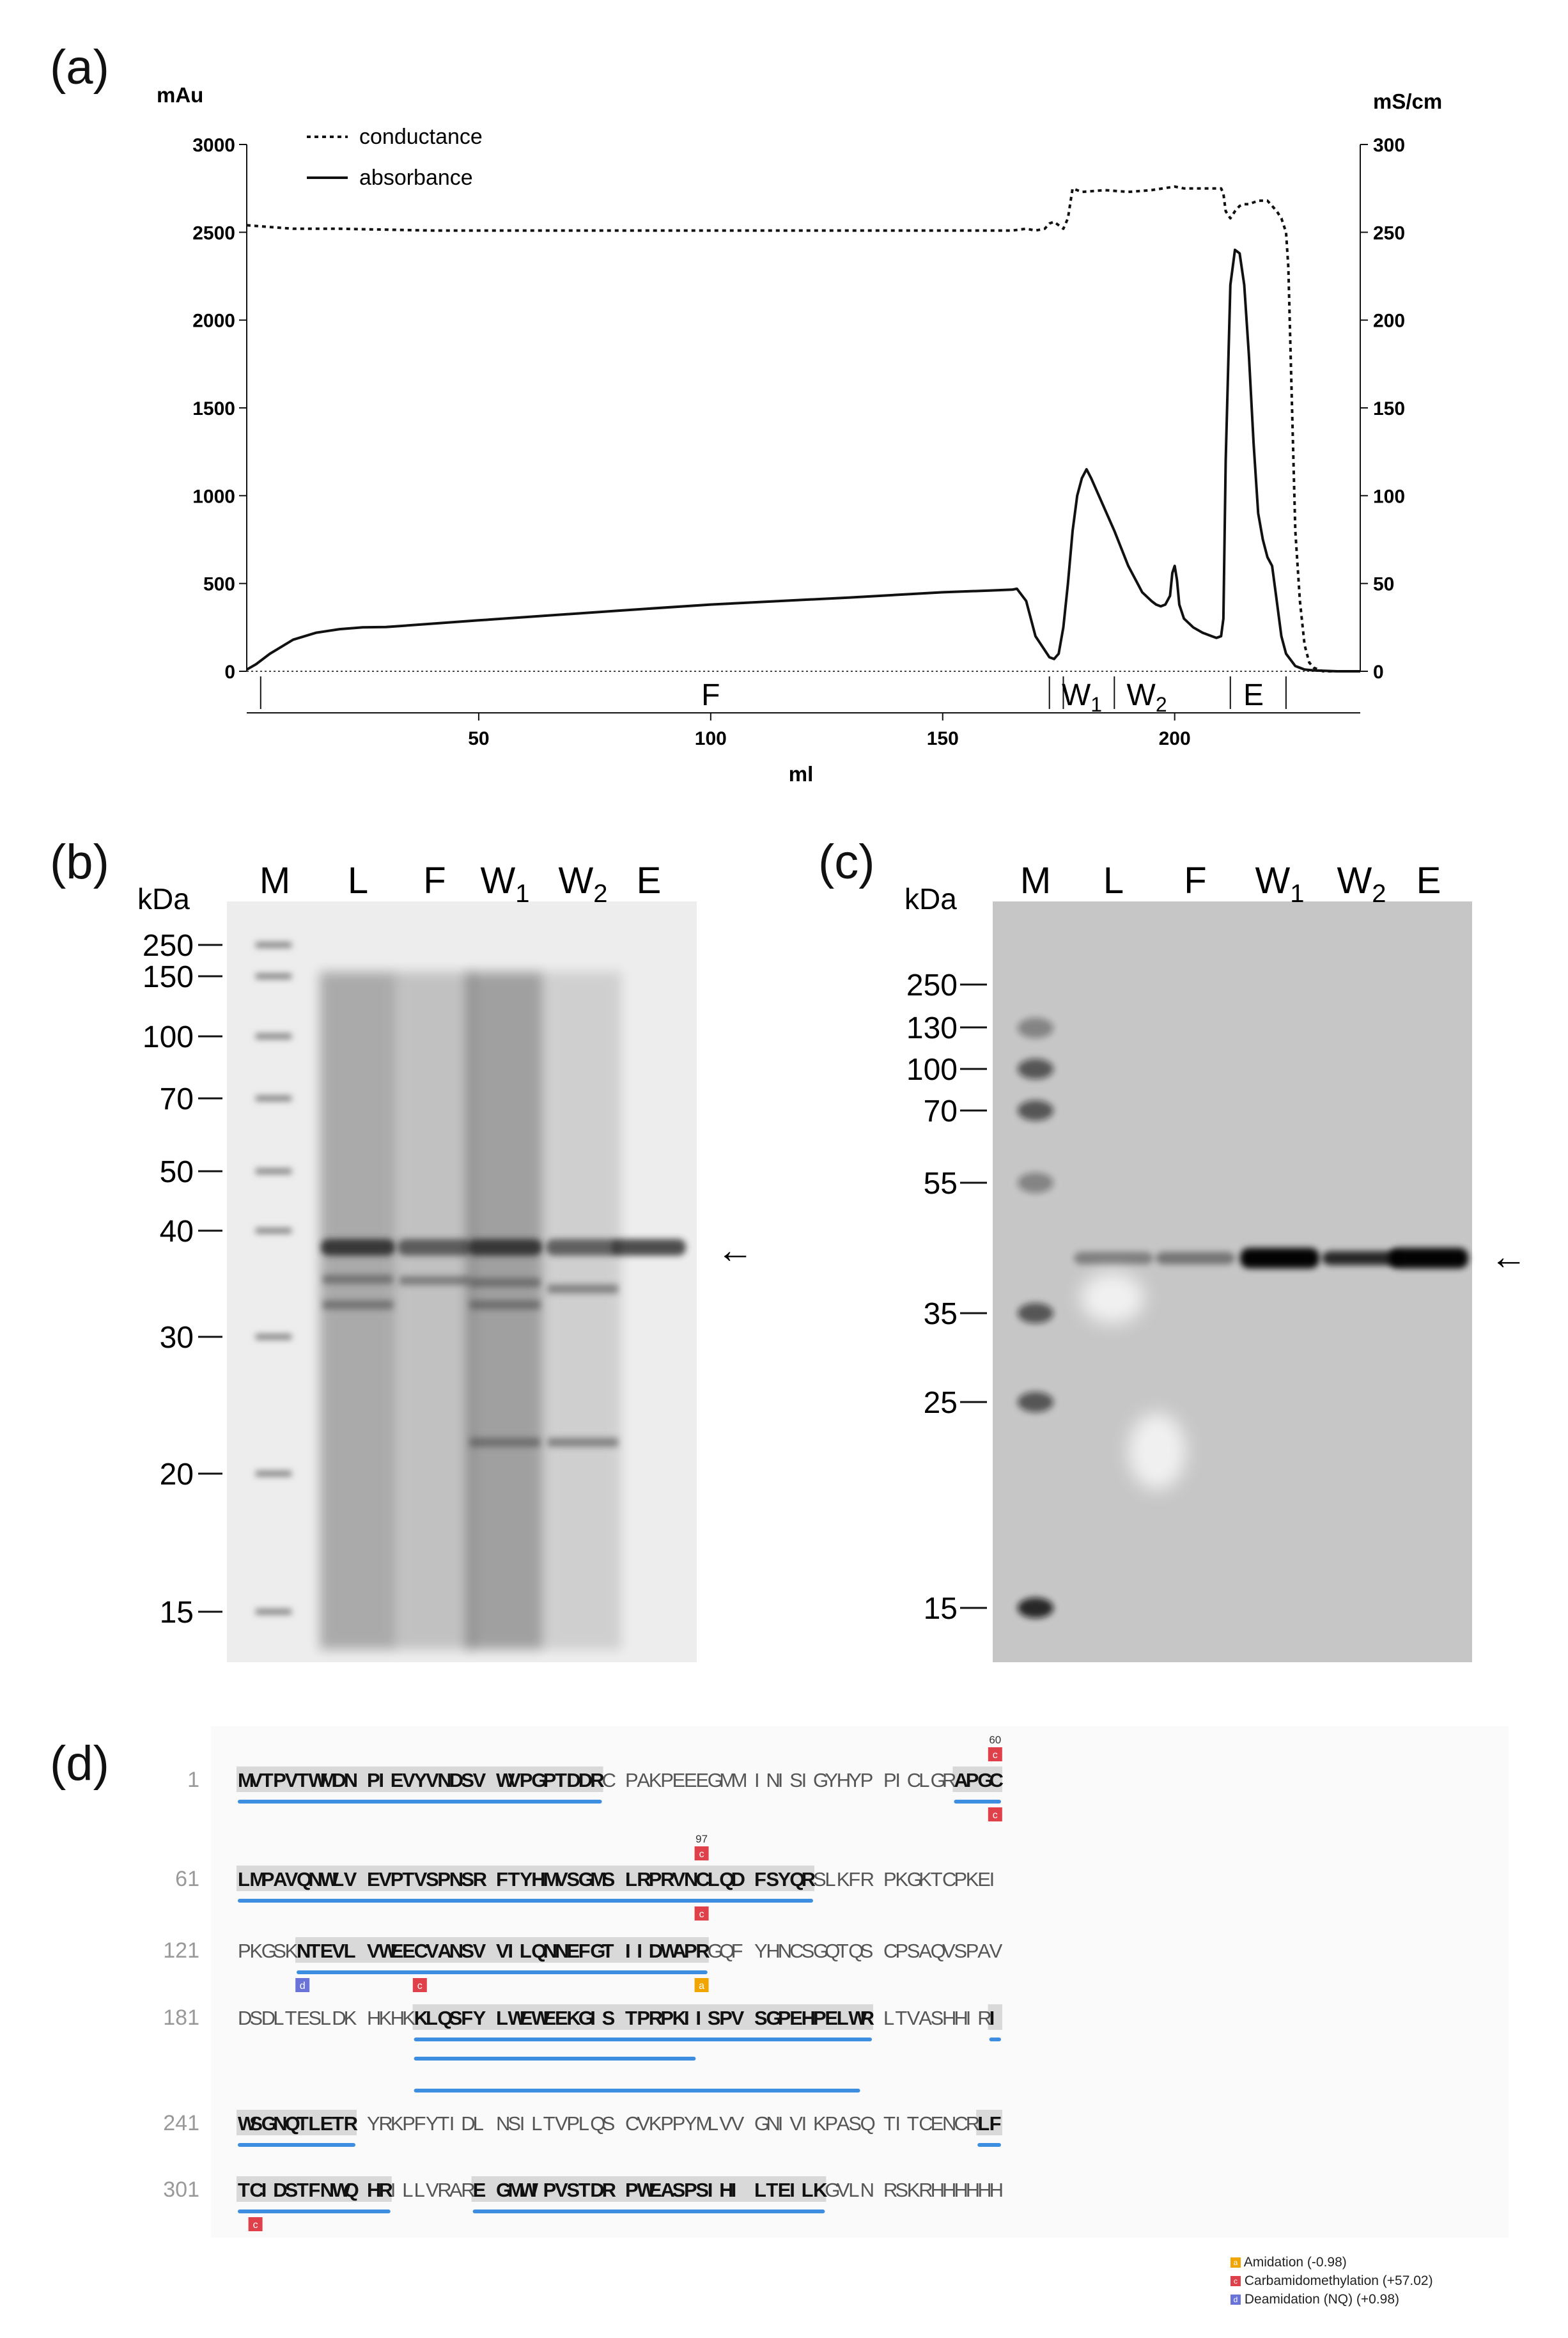 The width and height of the screenshot is (1568, 2338). I want to click on y-right-tick-label: 50, so click(1383, 584).